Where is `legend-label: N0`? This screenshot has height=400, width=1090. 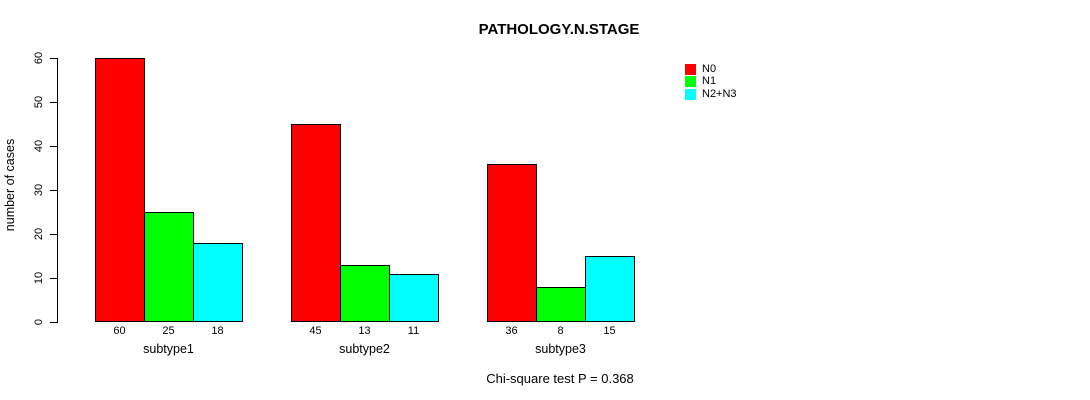 legend-label: N0 is located at coordinates (709, 69).